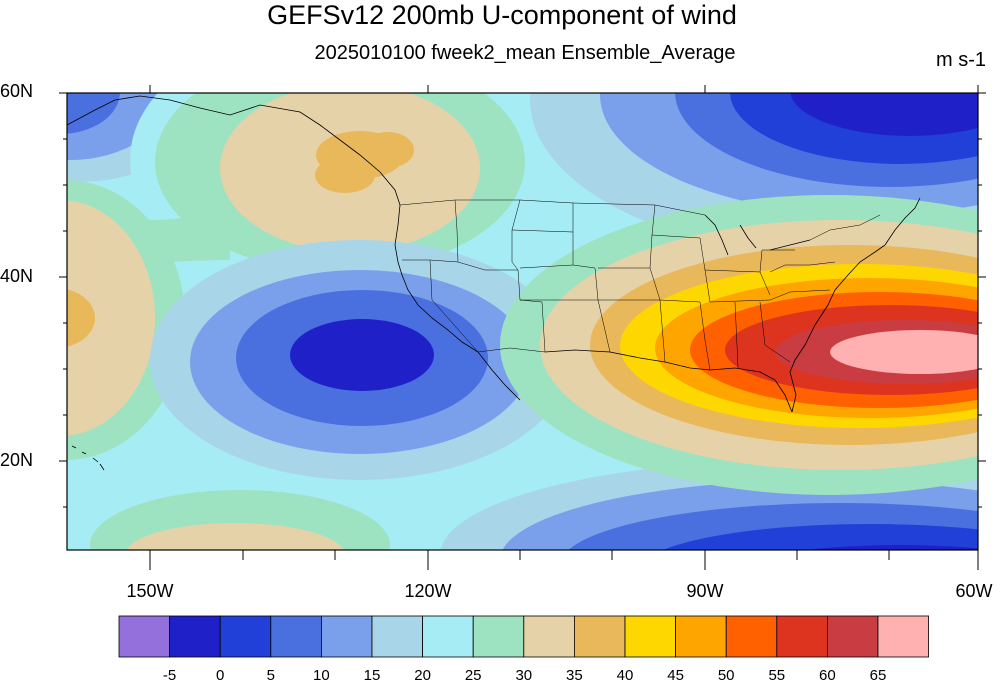 This screenshot has width=1004, height=684. I want to click on lat-label-60n: 60N, so click(17, 91).